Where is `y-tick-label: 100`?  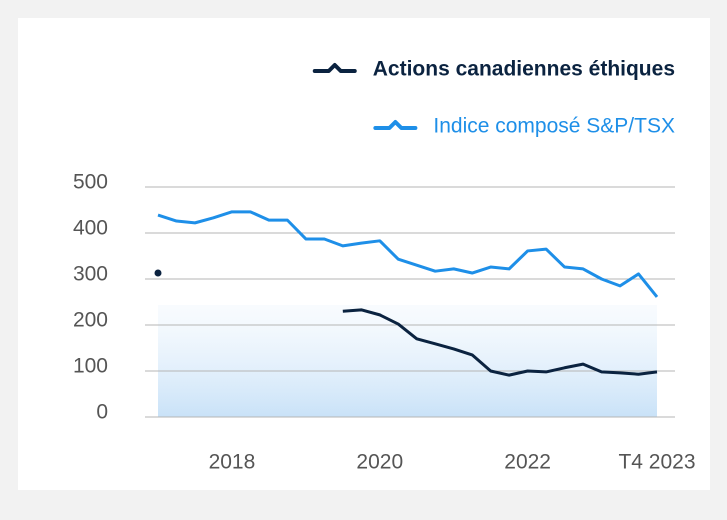 y-tick-label: 100 is located at coordinates (90, 366).